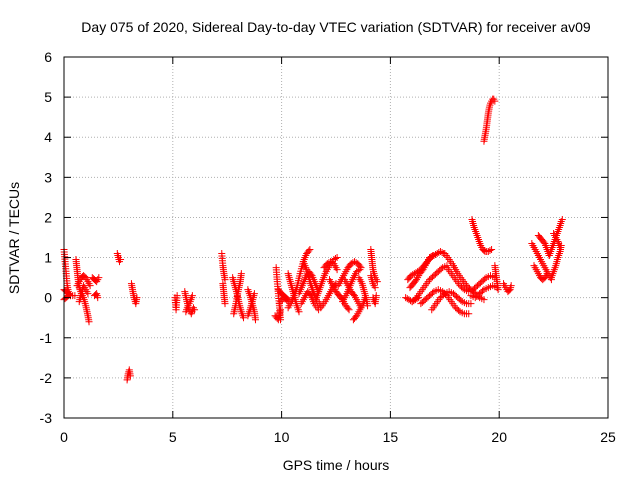  Describe the element at coordinates (282, 437) in the screenshot. I see `x-tick-label: 10` at that location.